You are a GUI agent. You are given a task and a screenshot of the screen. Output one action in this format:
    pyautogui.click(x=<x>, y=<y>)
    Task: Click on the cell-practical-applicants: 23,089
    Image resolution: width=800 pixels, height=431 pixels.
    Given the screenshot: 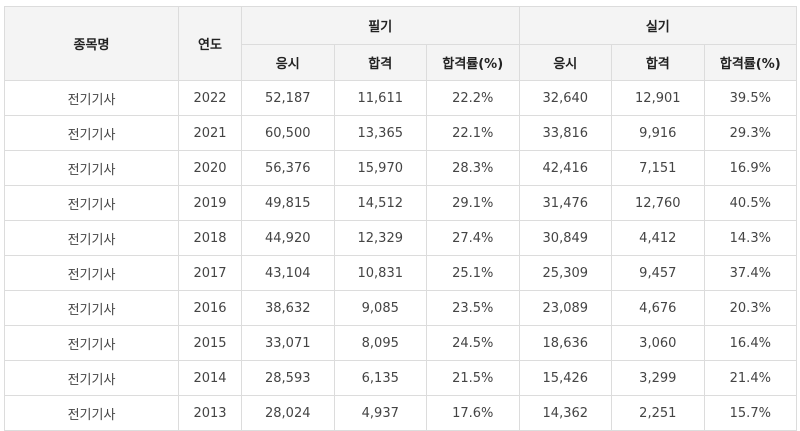 What is the action you would take?
    pyautogui.click(x=565, y=308)
    